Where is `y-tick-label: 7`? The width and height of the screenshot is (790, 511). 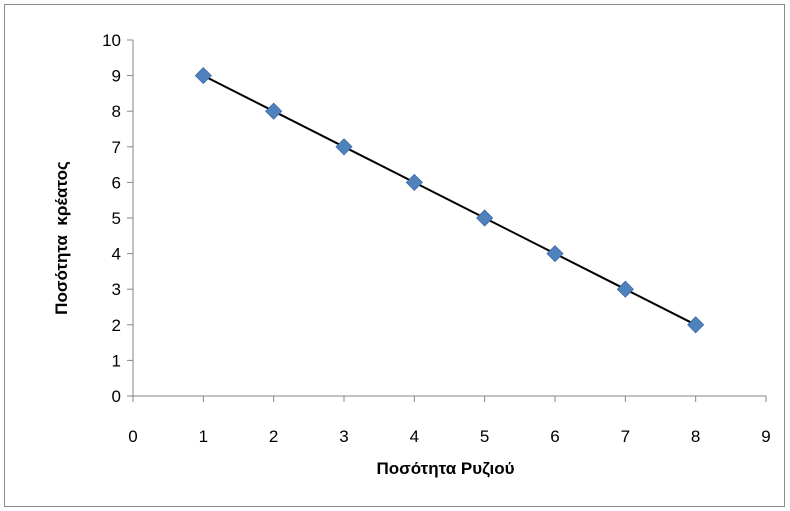
y-tick-label: 7 is located at coordinates (116, 147).